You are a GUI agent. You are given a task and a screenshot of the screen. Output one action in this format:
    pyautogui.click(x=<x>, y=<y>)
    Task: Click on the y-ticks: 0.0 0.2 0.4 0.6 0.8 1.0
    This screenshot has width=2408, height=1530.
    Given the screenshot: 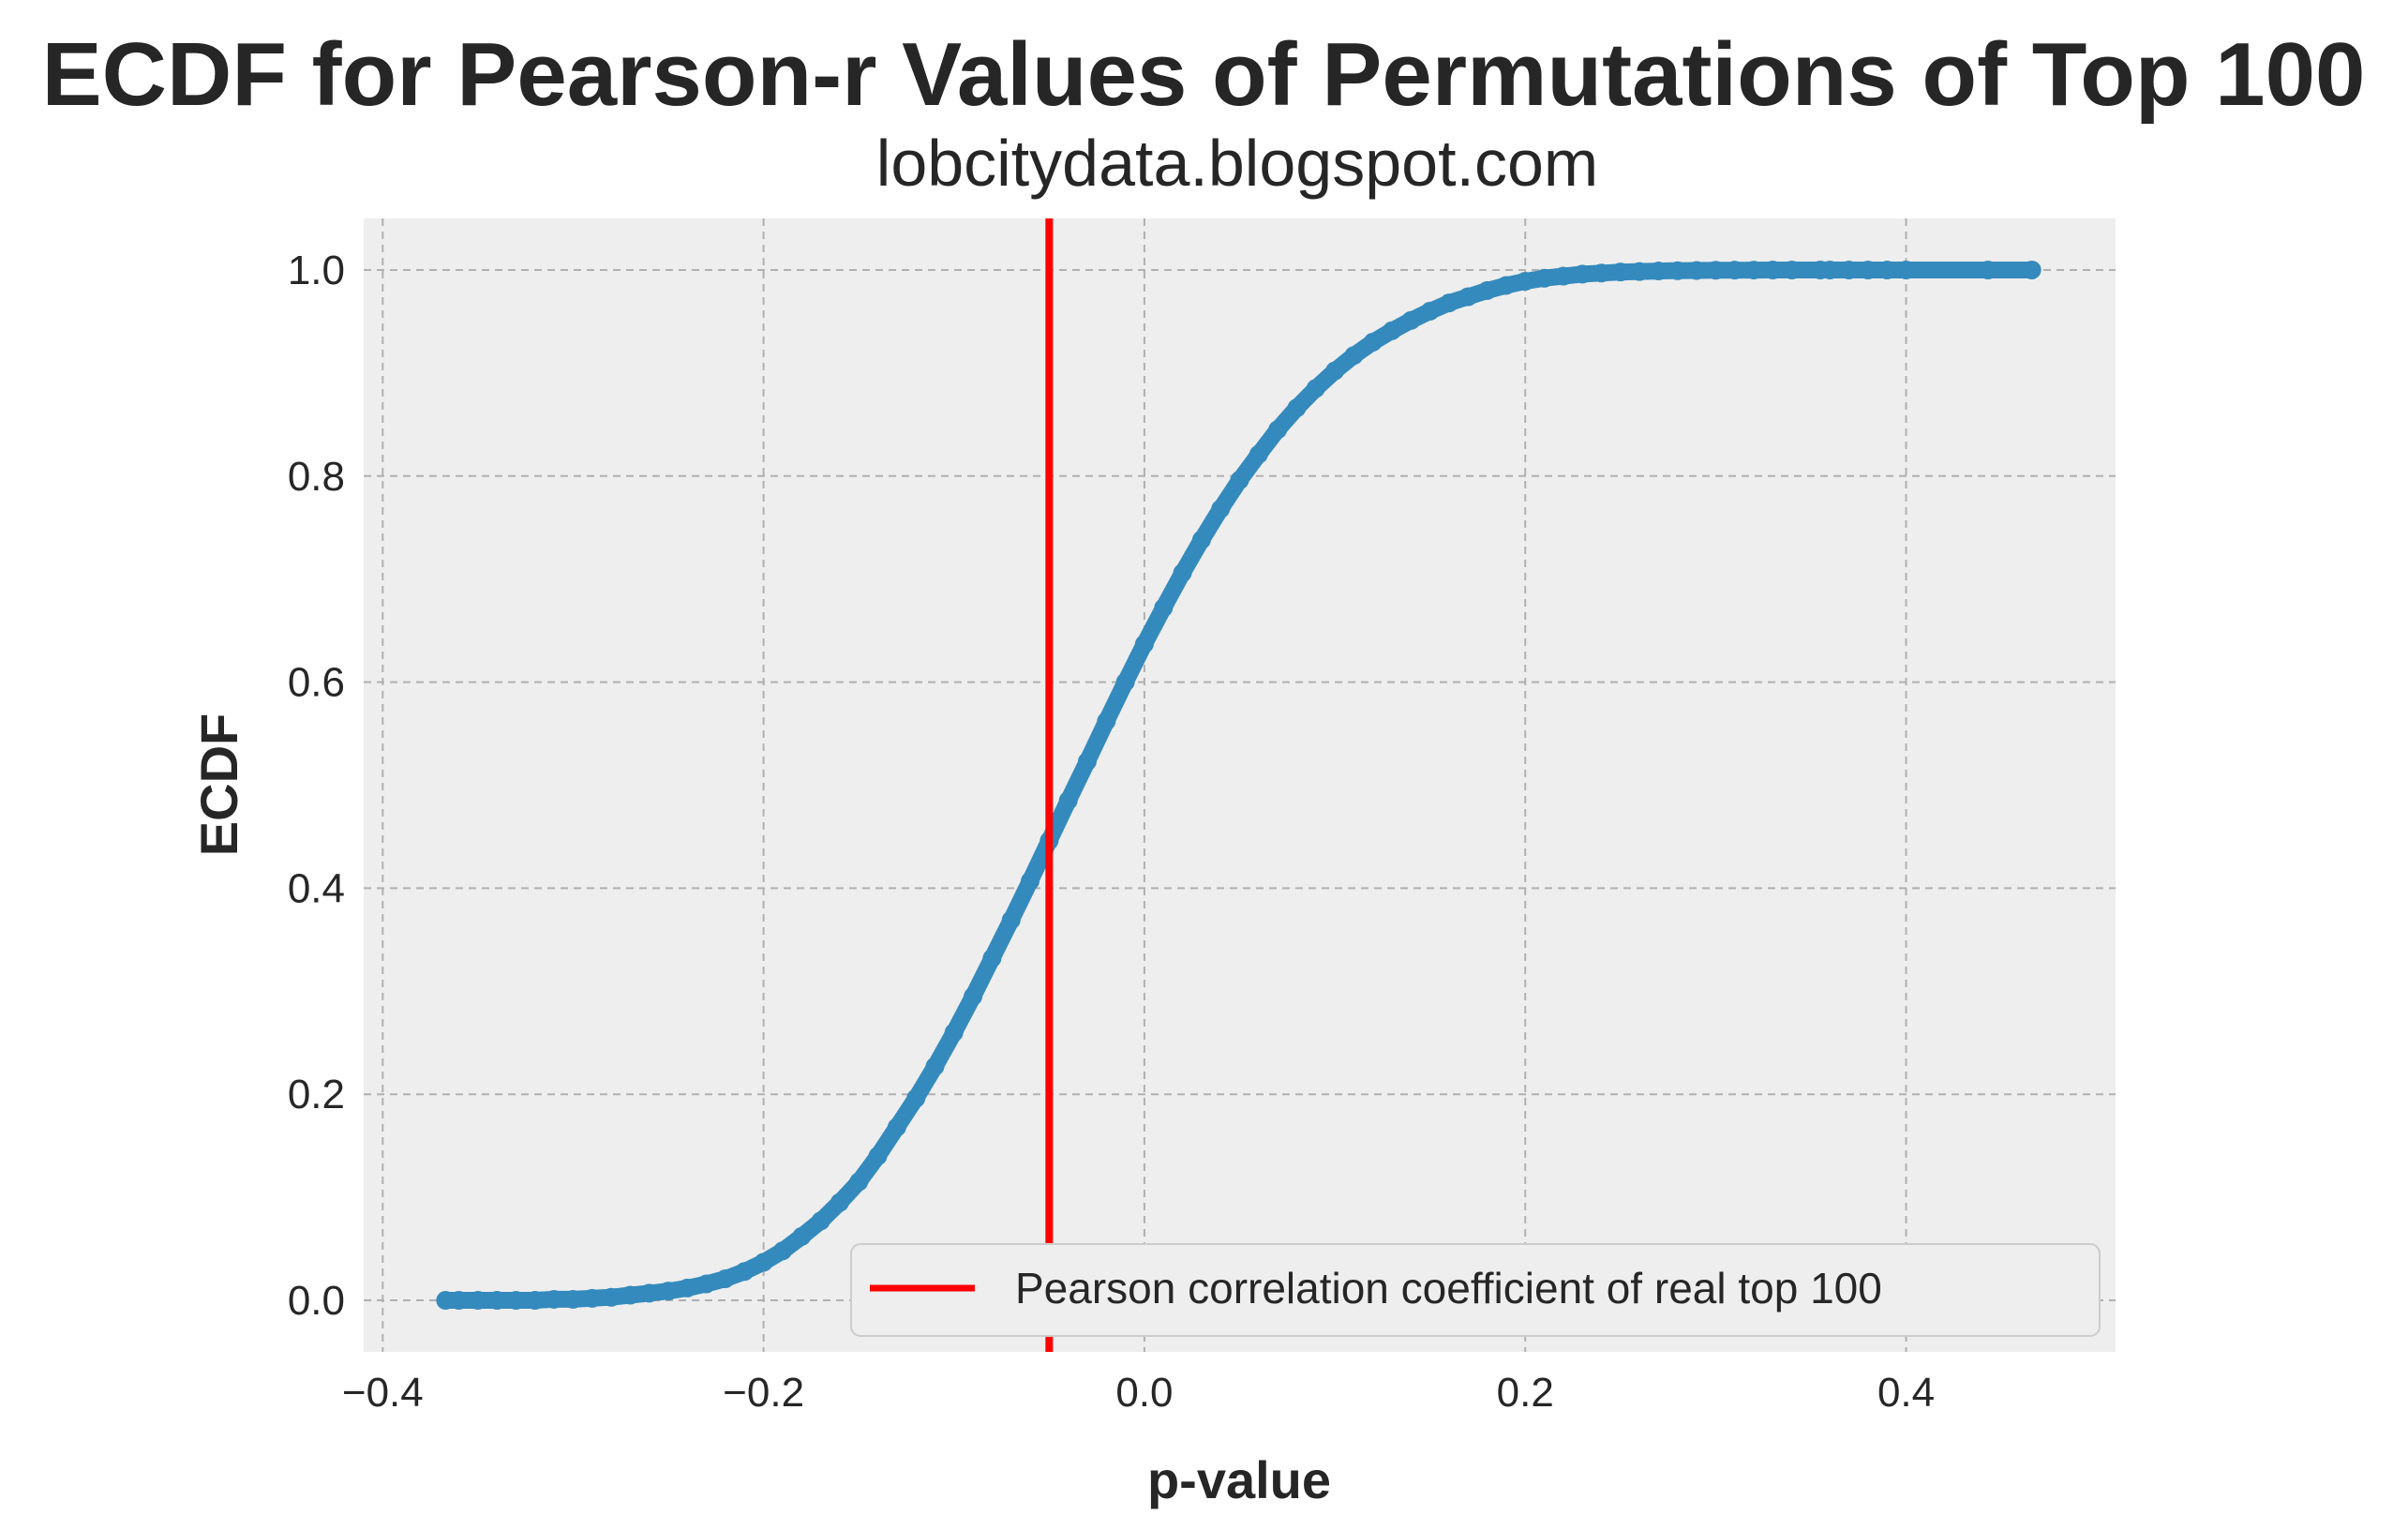 What is the action you would take?
    pyautogui.click(x=316, y=786)
    